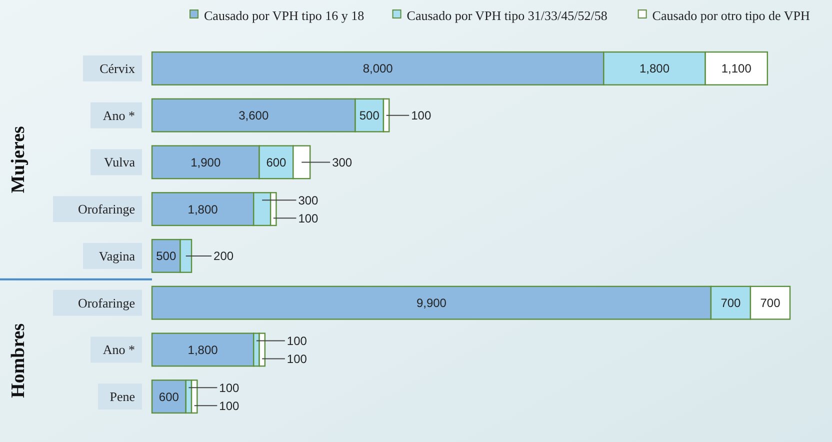  Describe the element at coordinates (378, 69) in the screenshot. I see `data-label: 8,000` at that location.